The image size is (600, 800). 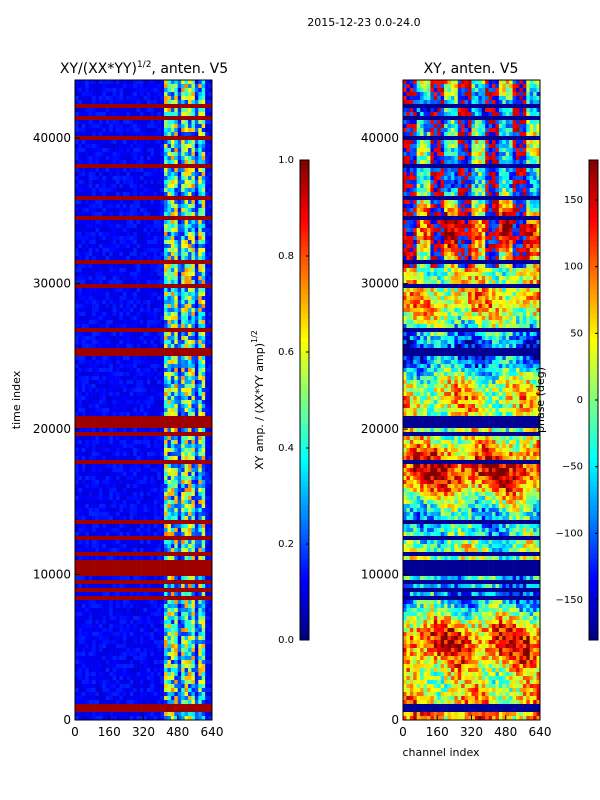 I want to click on phase-y-tick-label: 20000, so click(x=380, y=429).